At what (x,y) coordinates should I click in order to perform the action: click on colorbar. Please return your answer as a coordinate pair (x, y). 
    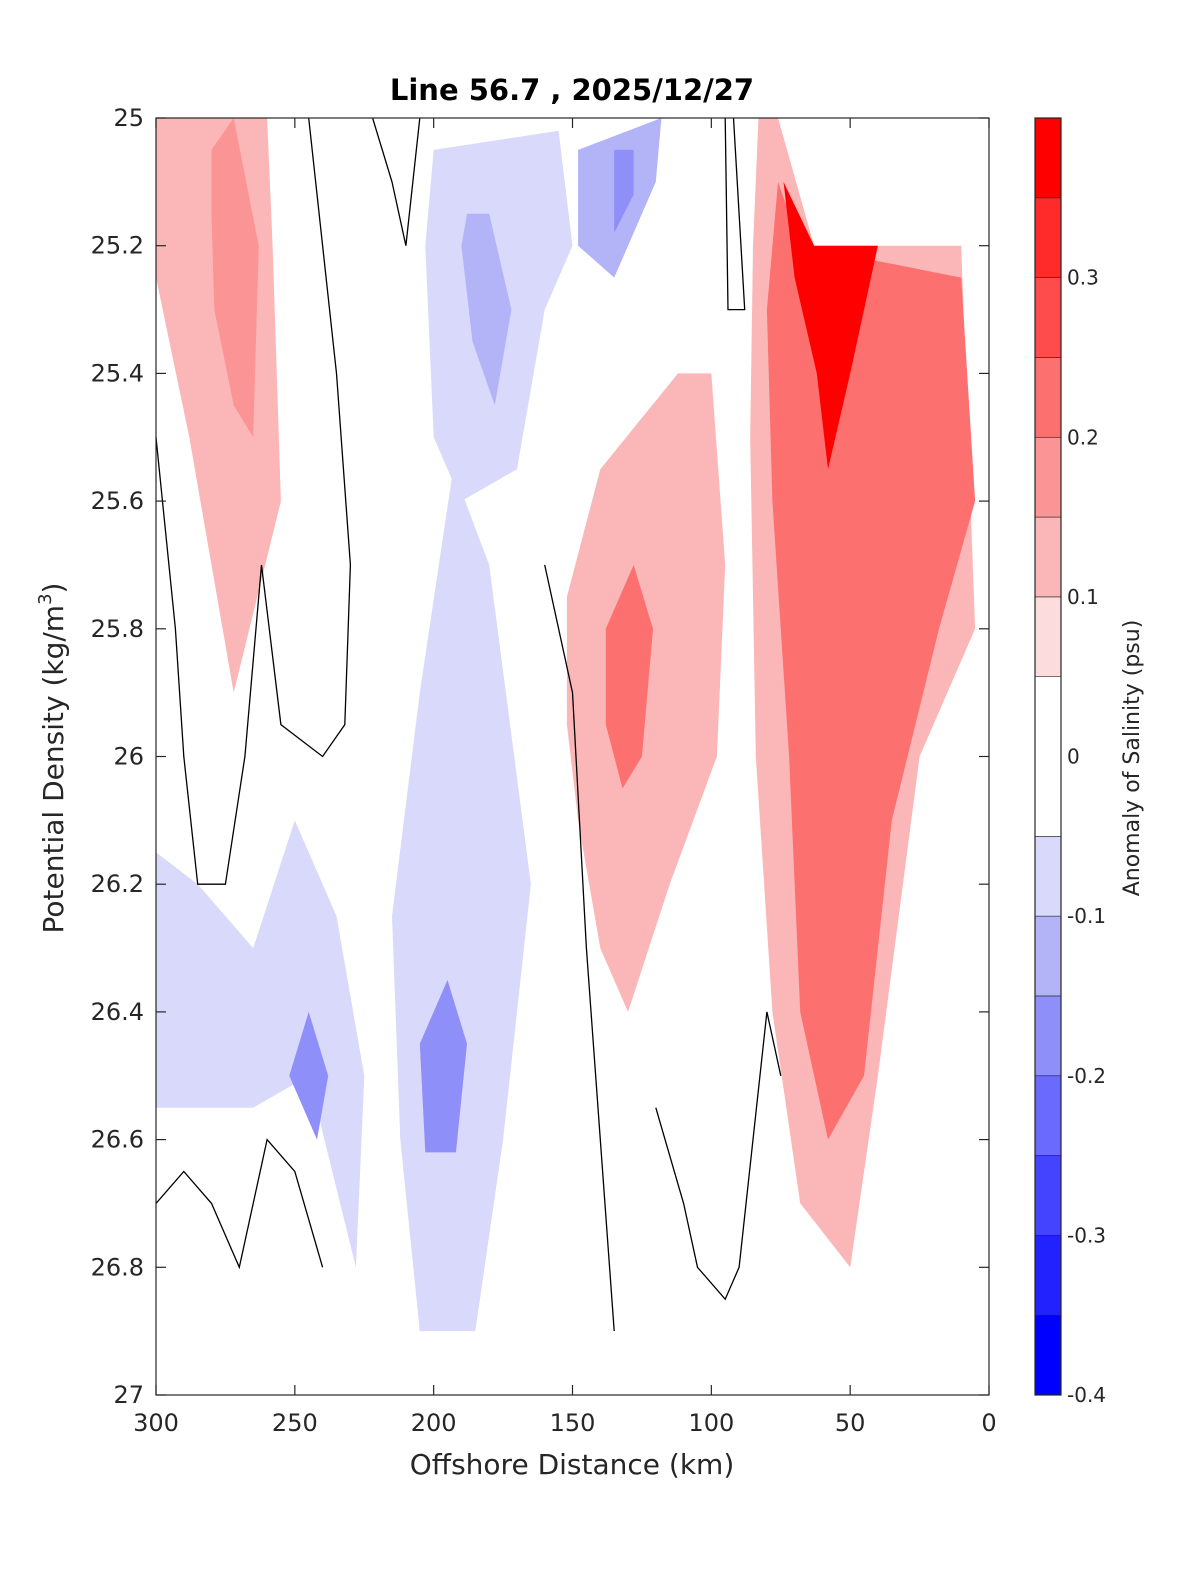
    Looking at the image, I should click on (1048, 756).